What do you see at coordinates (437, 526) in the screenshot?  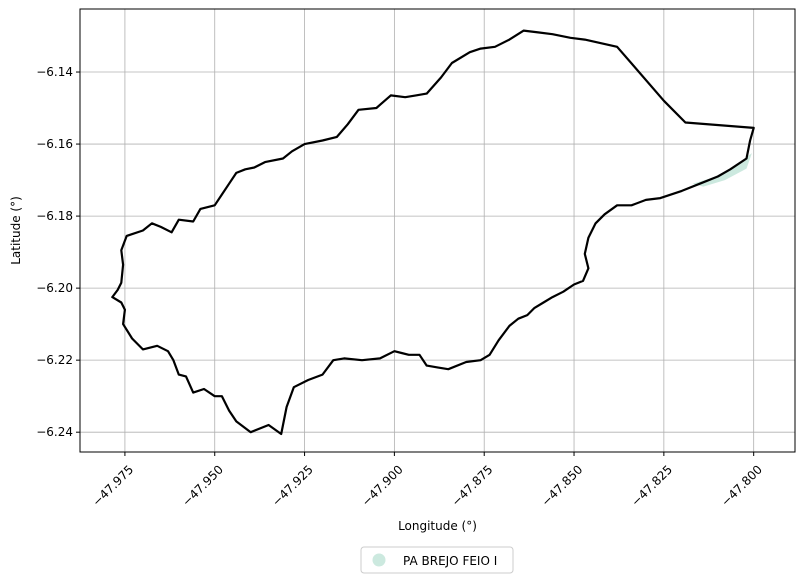 I see `x-axis-label: Longitude (°)` at bounding box center [437, 526].